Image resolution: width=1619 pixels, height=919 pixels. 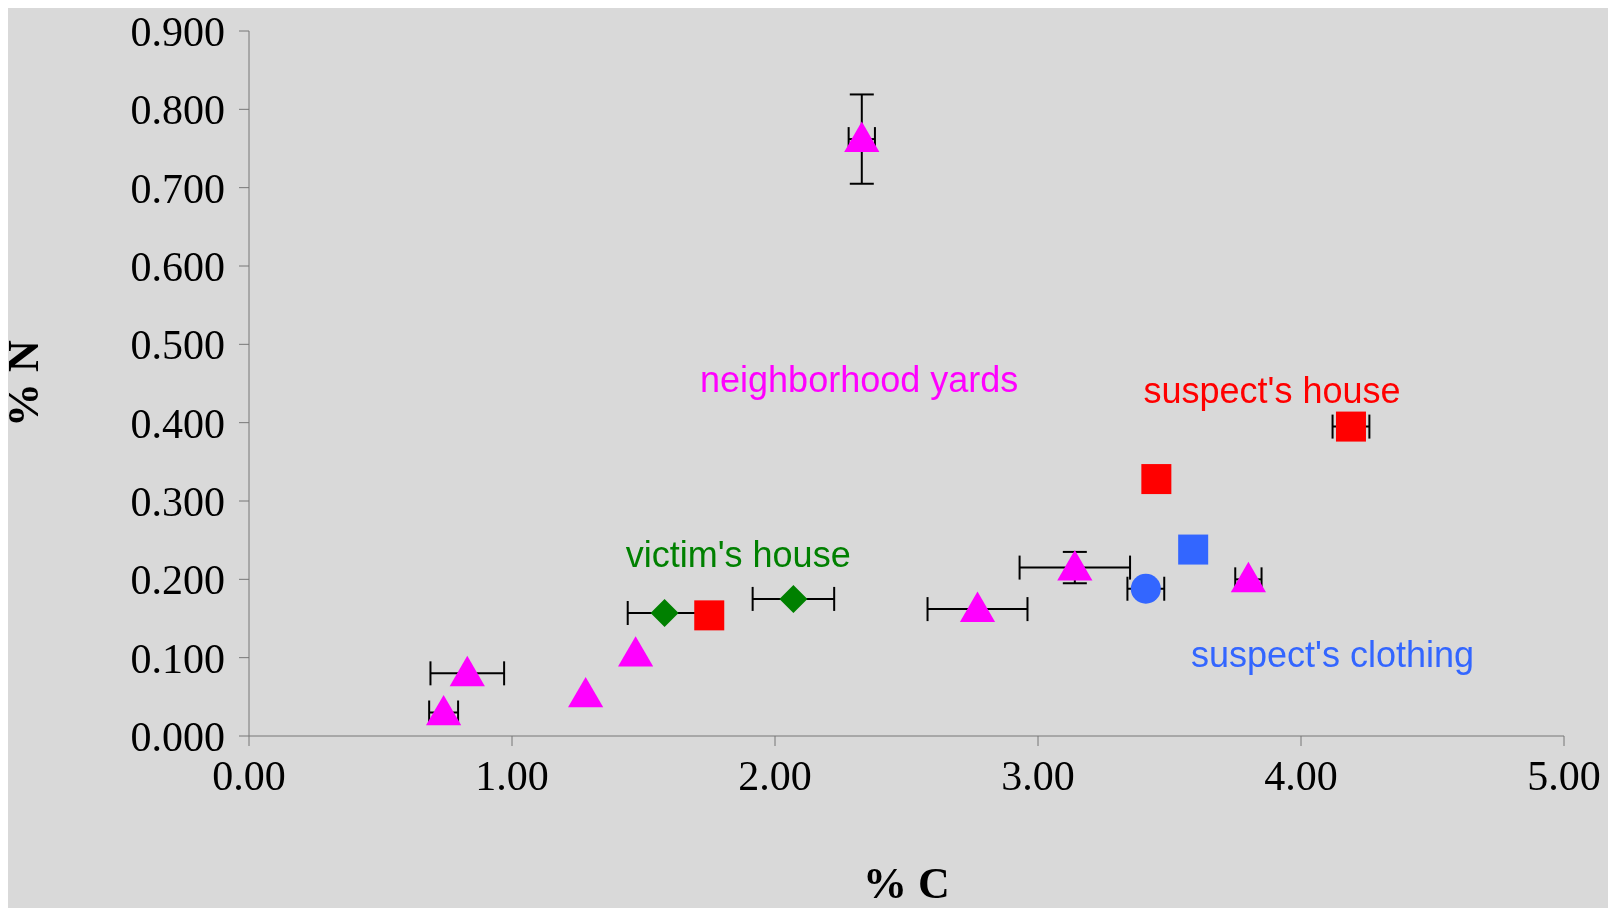 I want to click on y-tick-label: 0.800, so click(x=177, y=110).